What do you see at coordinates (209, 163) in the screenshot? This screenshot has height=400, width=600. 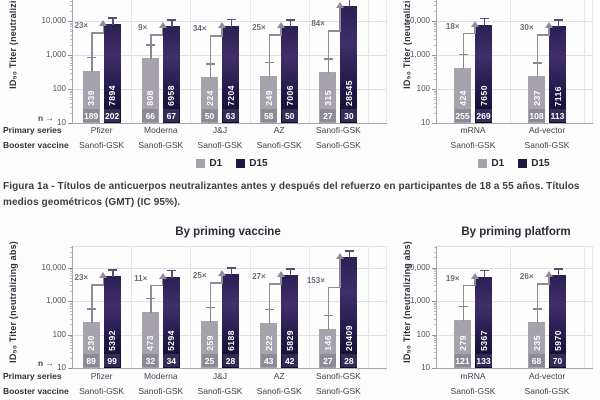 I see `legend-d1: D1` at bounding box center [209, 163].